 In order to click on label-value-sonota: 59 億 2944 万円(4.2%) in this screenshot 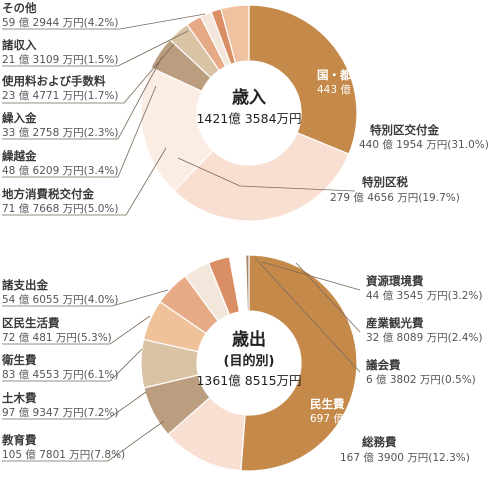, I will do `click(60, 22)`.